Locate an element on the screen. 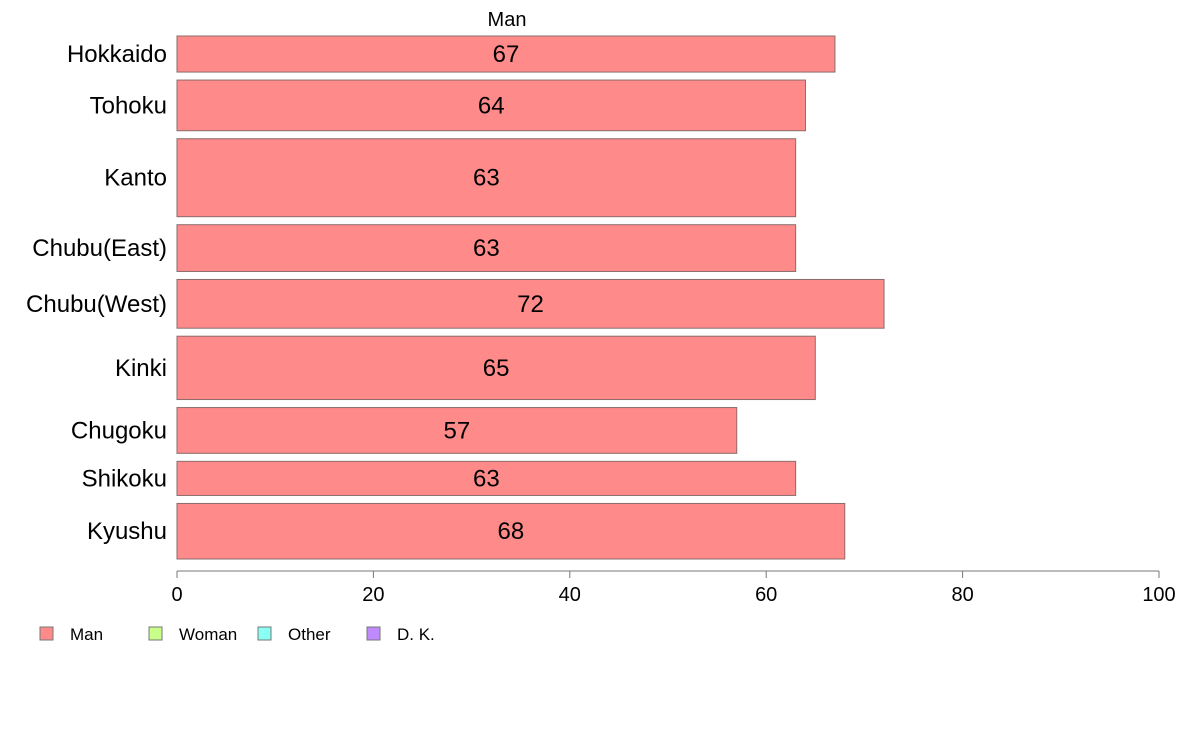 The height and width of the screenshot is (736, 1188). bar-value-label: 68 is located at coordinates (511, 531).